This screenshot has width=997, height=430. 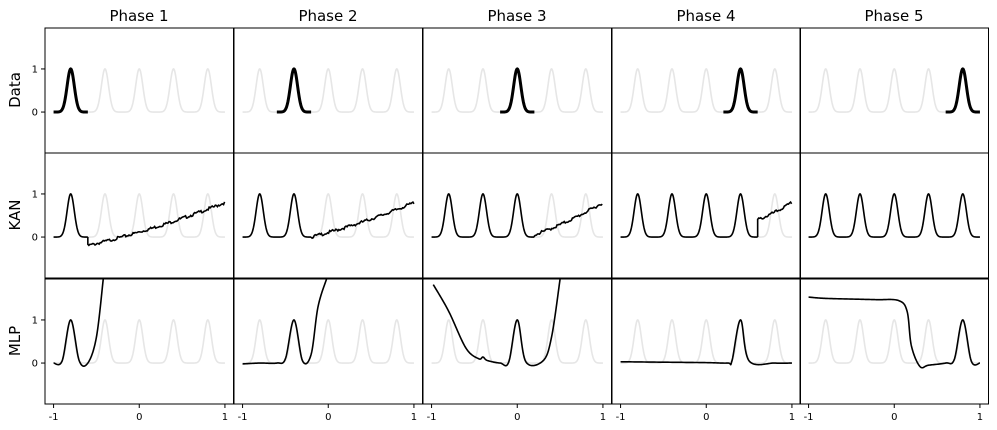 I want to click on phase-title-5: Phase 5, so click(x=893, y=16).